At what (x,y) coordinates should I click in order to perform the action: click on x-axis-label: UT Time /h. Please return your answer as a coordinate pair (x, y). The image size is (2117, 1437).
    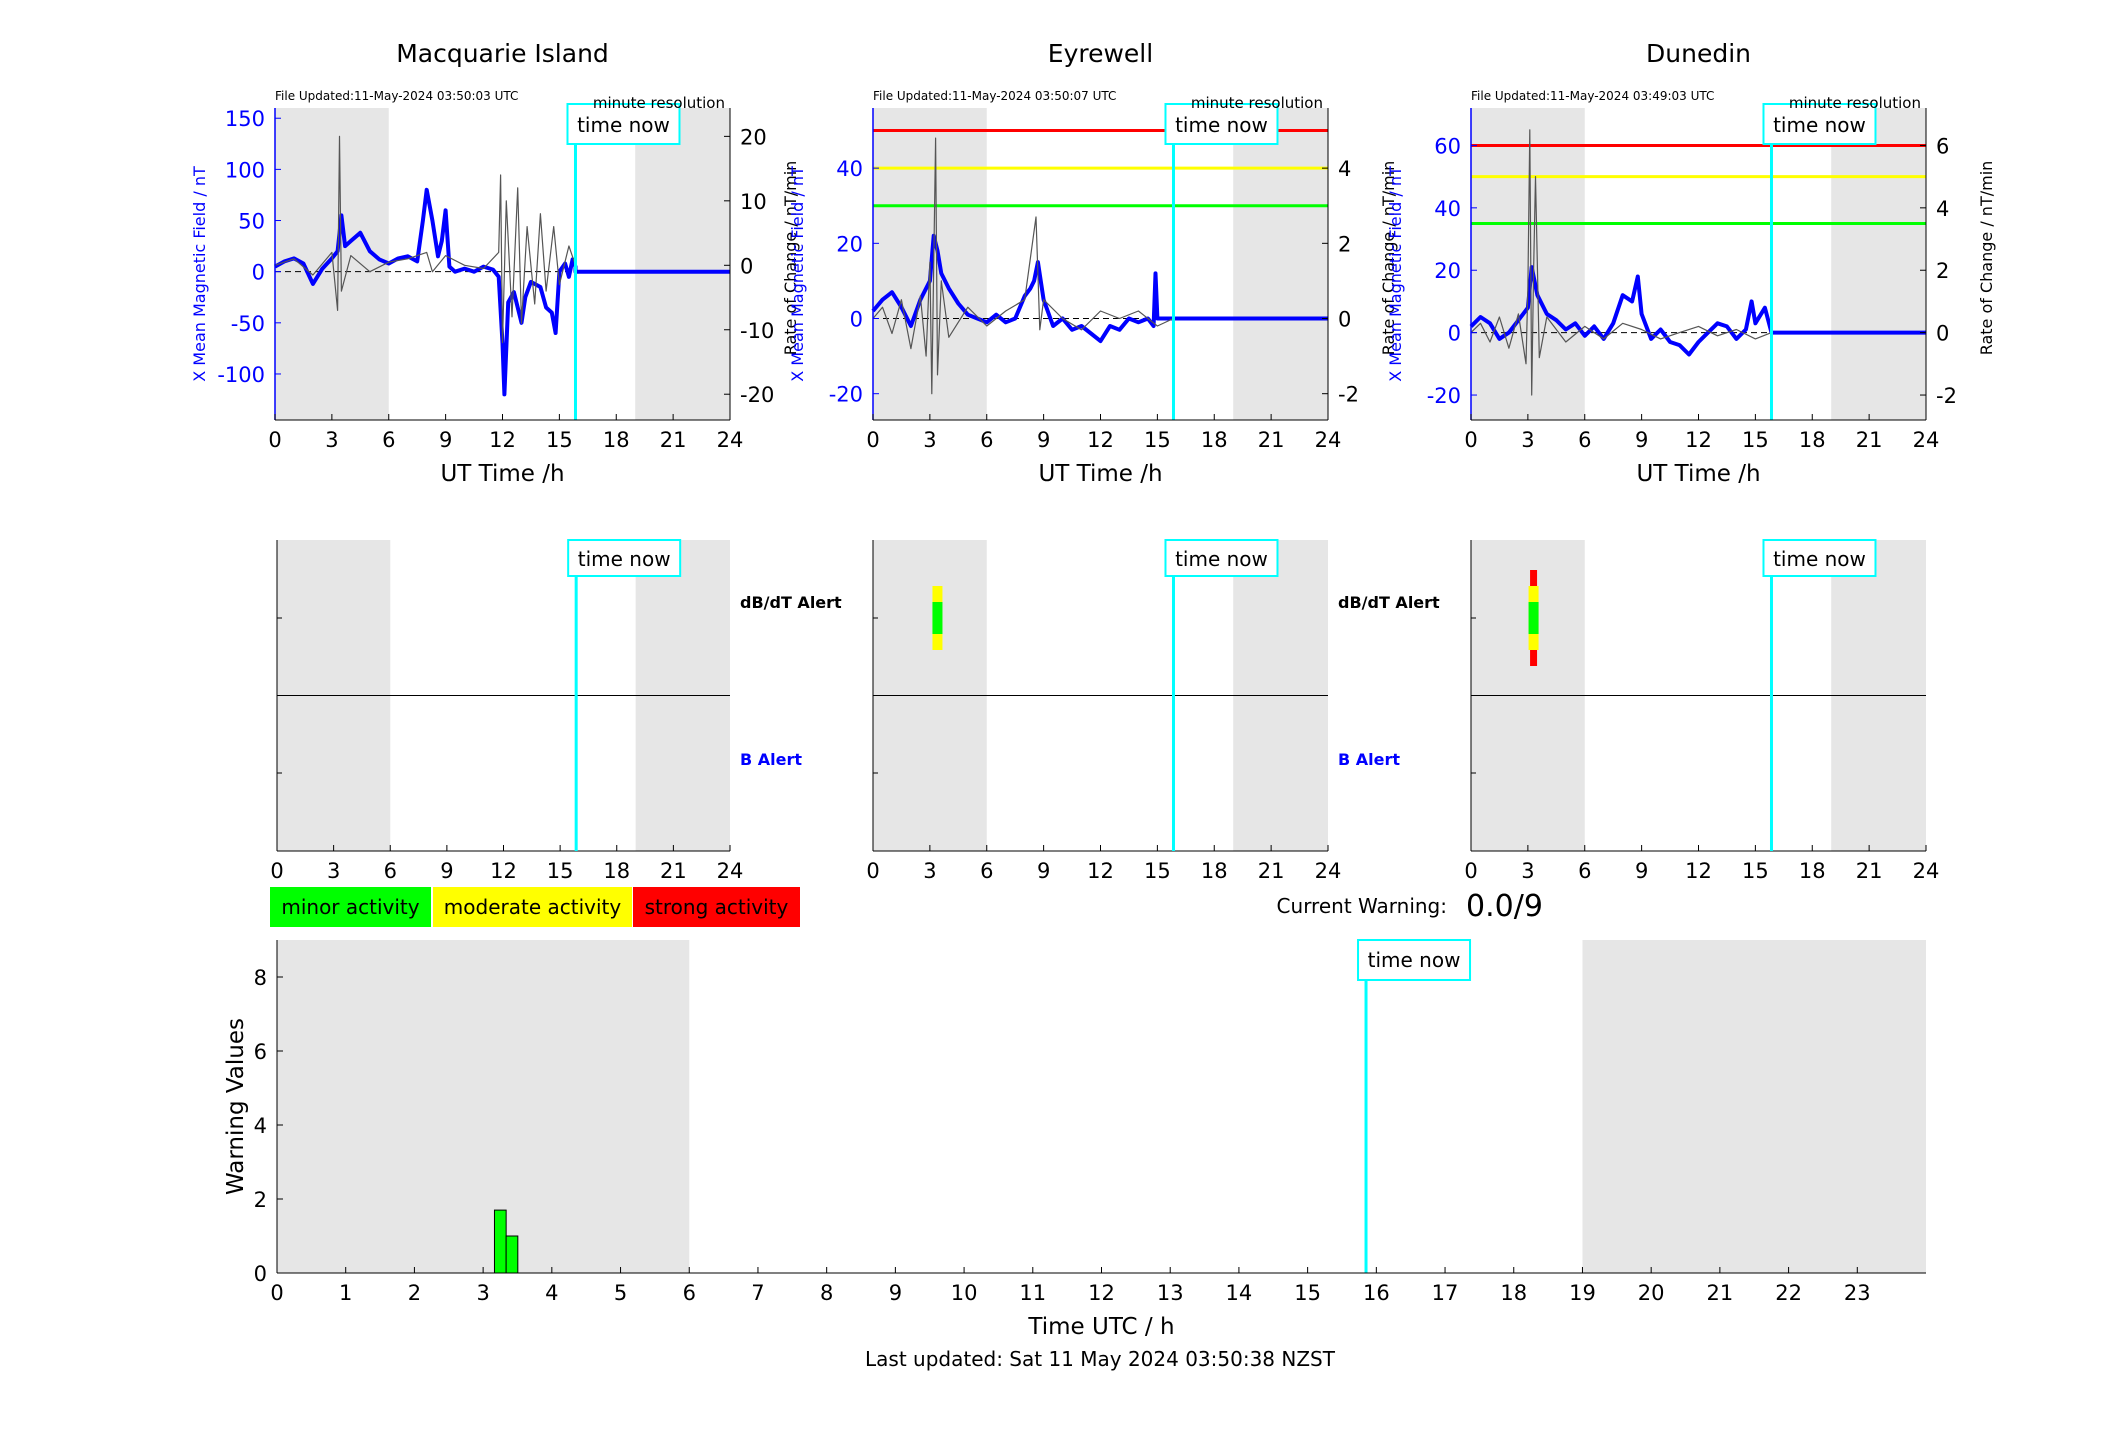
    Looking at the image, I should click on (502, 474).